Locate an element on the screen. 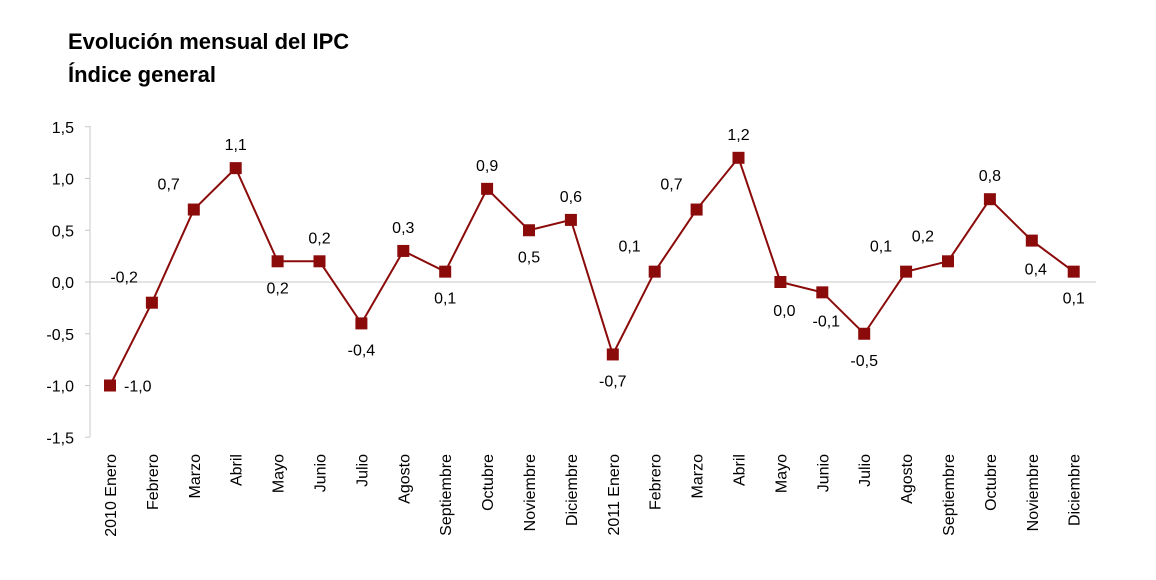 Image resolution: width=1156 pixels, height=580 pixels. x-tick-label: 2011 Enero is located at coordinates (614, 495).